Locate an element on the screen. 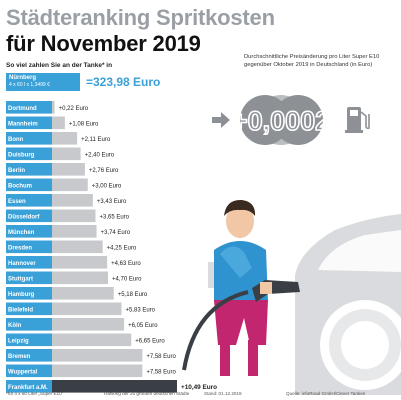 Image resolution: width=401 pixels, height=400 pixels. value-label: +1,08 Euro is located at coordinates (84, 125).